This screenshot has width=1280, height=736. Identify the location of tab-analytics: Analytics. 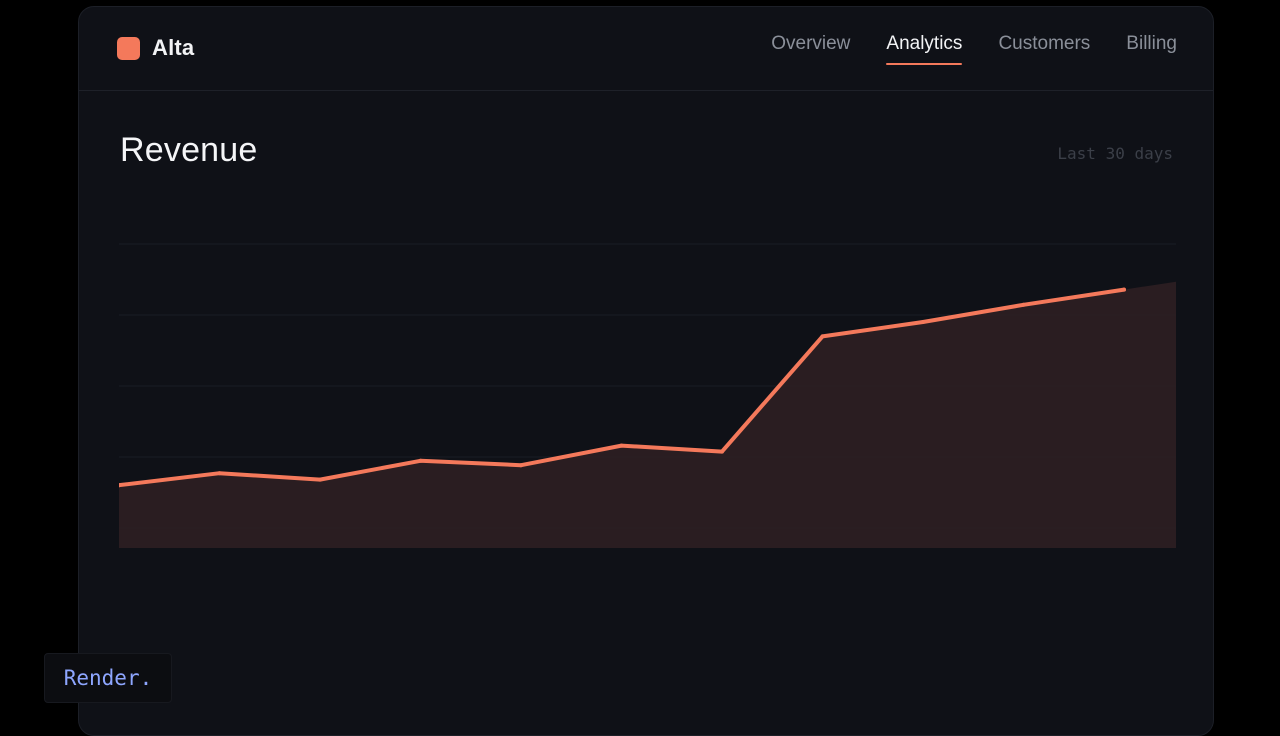
(924, 49).